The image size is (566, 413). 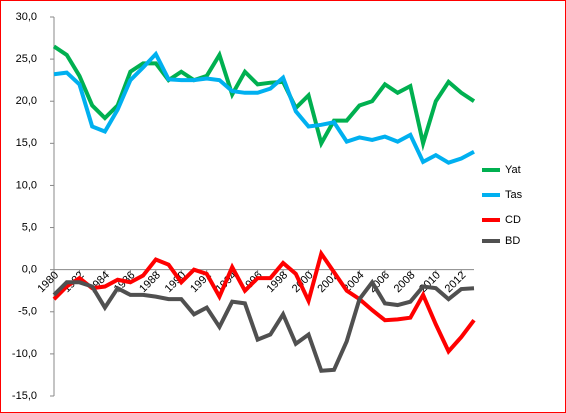 I want to click on y-tick-label: 20,0, so click(x=26, y=101).